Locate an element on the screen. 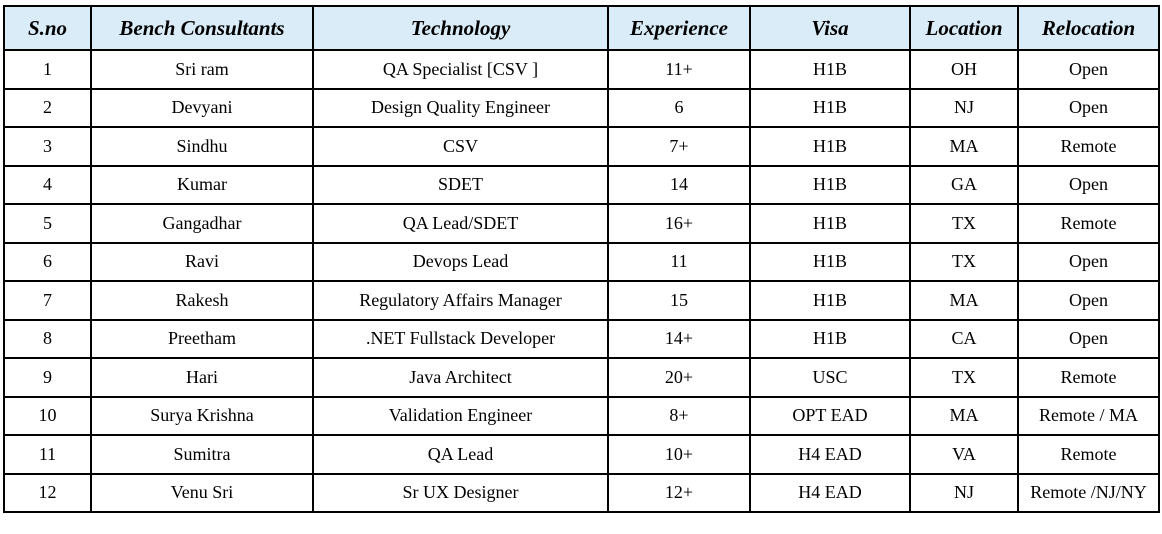 This screenshot has width=1162, height=534. cell-sno: 9 is located at coordinates (47, 377).